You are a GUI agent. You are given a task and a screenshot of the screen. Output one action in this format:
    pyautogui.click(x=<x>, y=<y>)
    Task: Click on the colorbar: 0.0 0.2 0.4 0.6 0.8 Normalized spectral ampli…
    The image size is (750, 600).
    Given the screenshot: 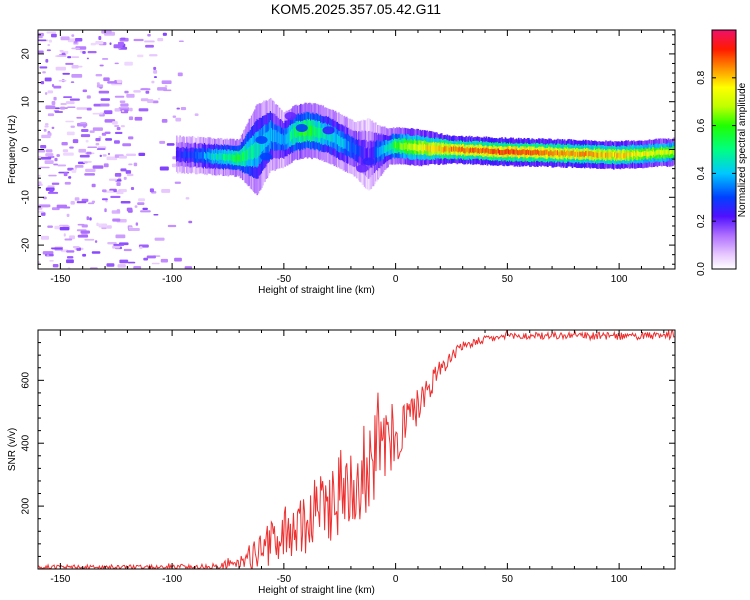 What is the action you would take?
    pyautogui.click(x=722, y=152)
    